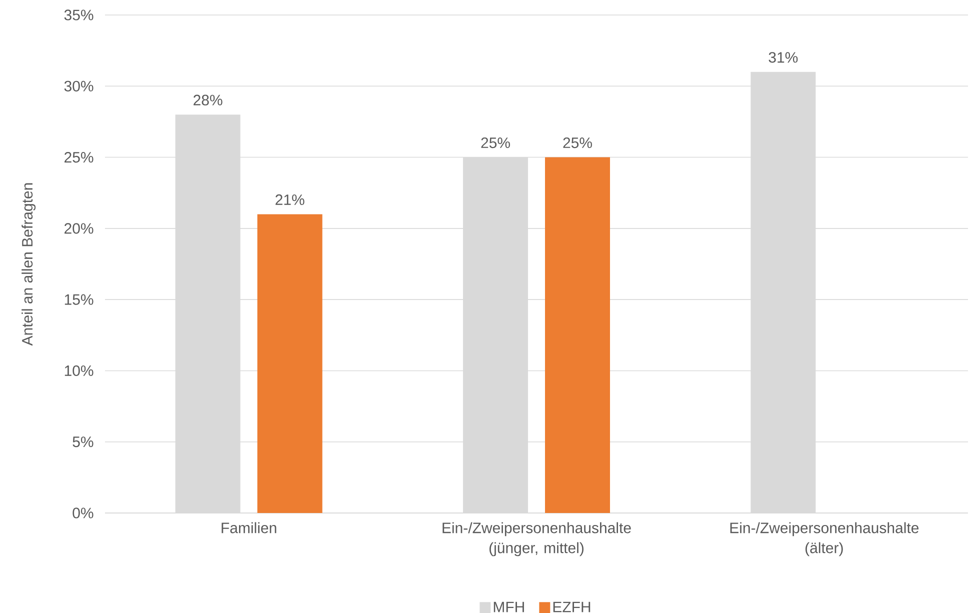  What do you see at coordinates (79, 299) in the screenshot?
I see `y-tick-label: 15%` at bounding box center [79, 299].